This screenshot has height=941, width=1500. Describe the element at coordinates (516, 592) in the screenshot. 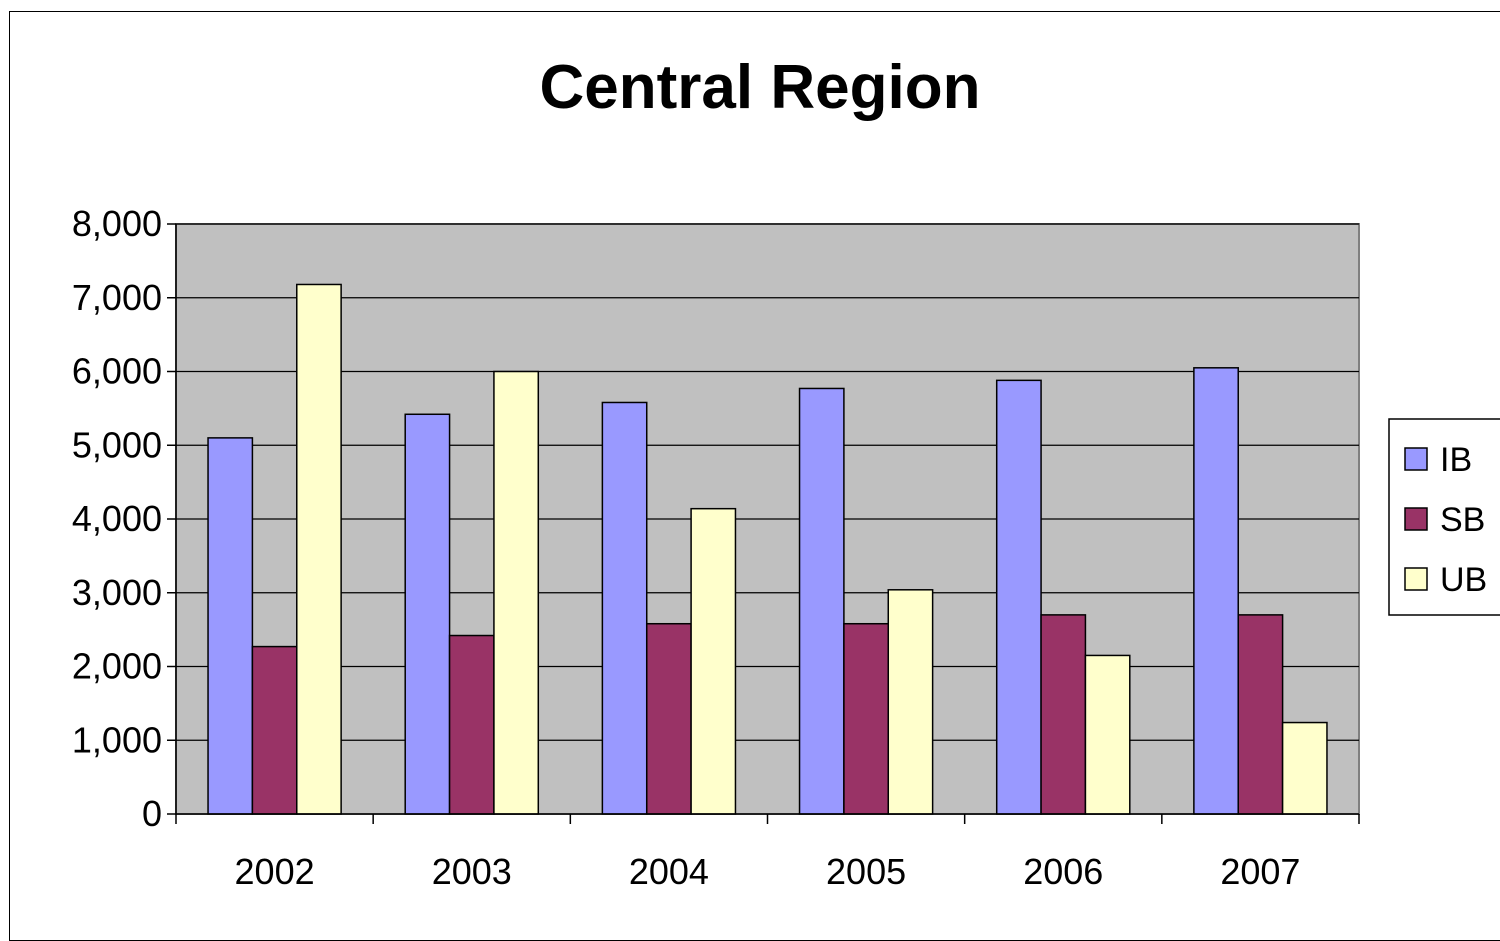

I see `bar-ub-2003` at that location.